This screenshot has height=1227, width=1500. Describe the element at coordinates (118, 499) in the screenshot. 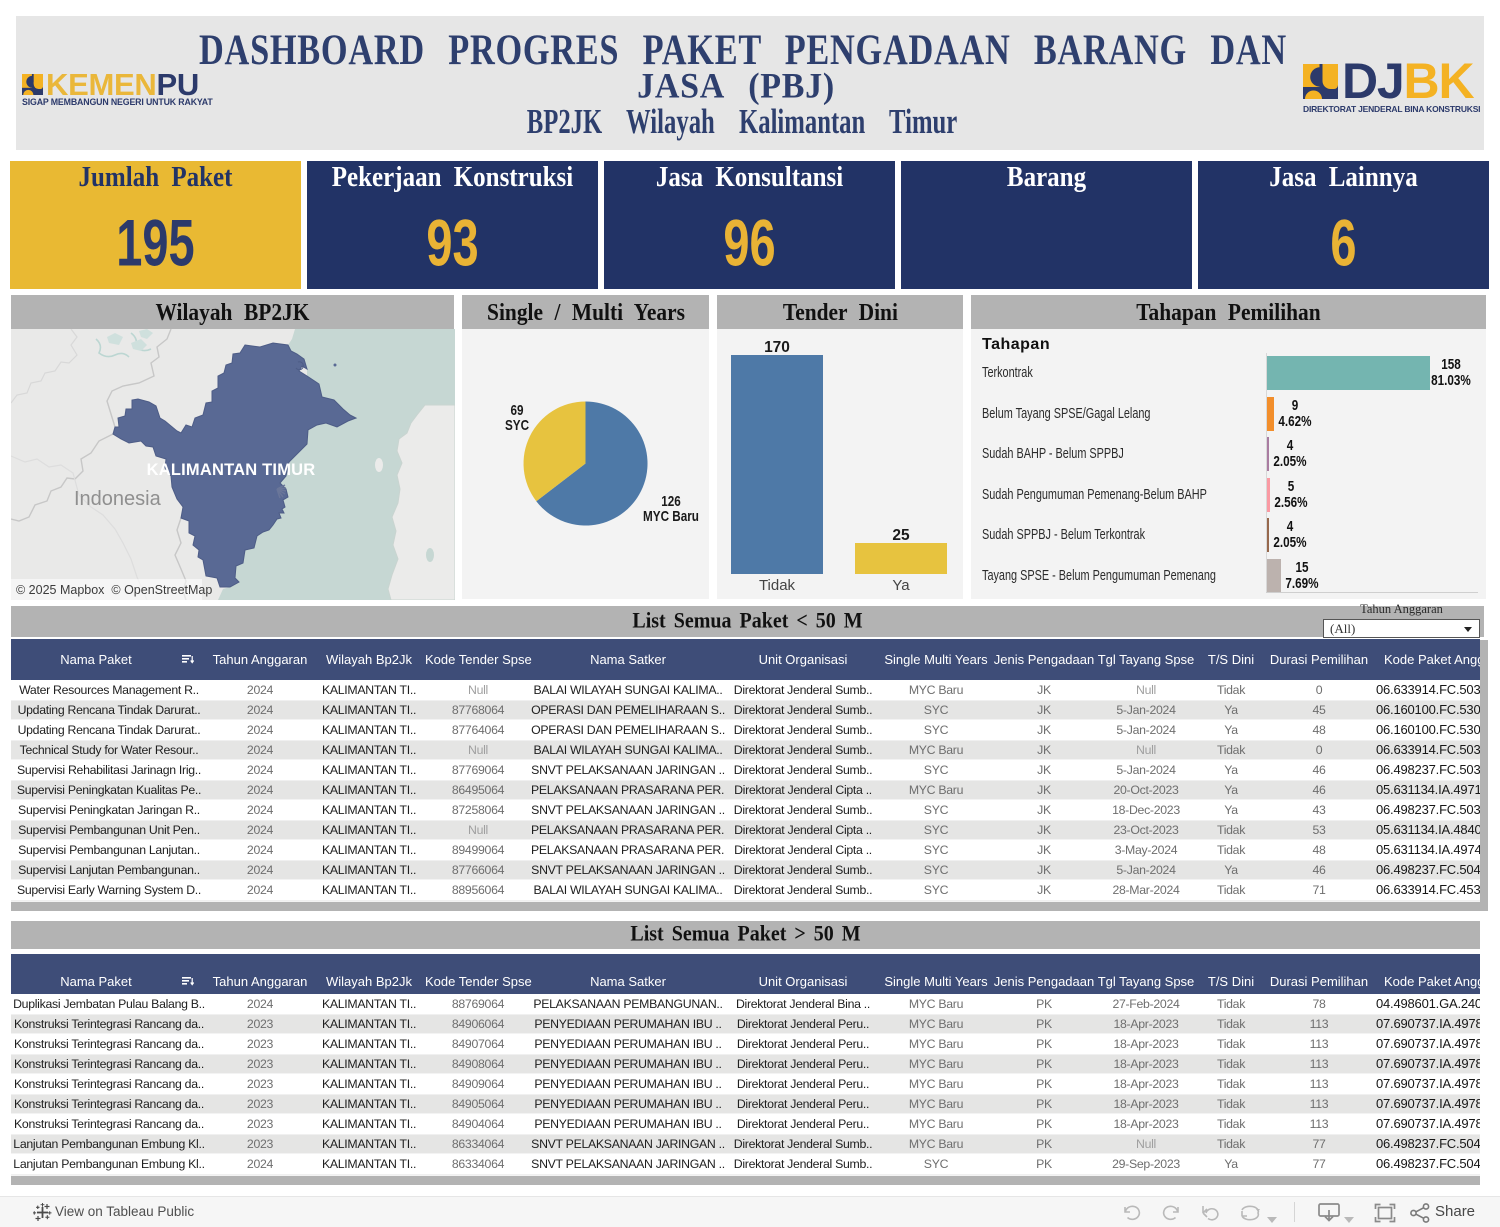

I see `svg-text: Indonesia` at that location.